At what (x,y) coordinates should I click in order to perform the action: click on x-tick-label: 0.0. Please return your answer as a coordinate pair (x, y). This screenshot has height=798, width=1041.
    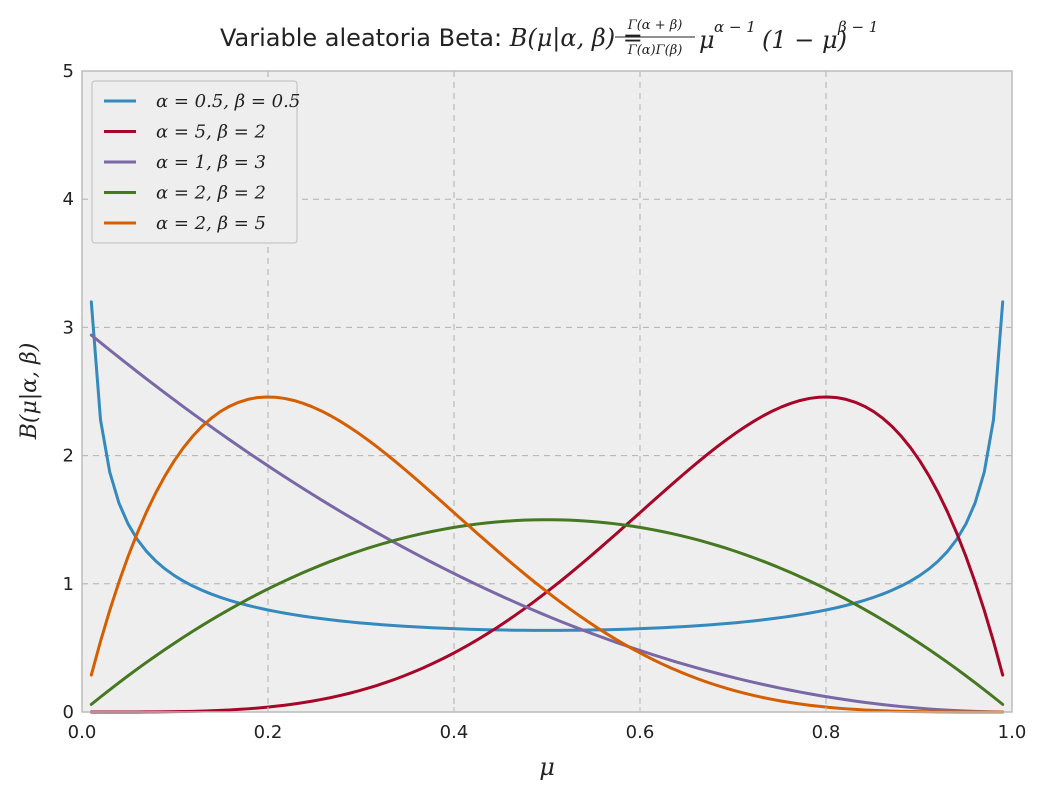
    Looking at the image, I should click on (82, 732).